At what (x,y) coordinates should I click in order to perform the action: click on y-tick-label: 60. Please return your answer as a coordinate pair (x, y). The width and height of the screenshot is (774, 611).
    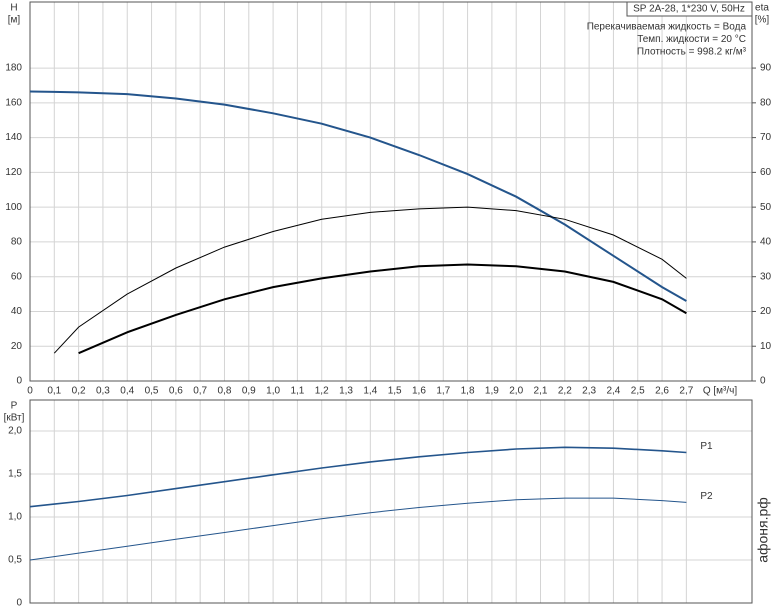
    Looking at the image, I should click on (17, 276).